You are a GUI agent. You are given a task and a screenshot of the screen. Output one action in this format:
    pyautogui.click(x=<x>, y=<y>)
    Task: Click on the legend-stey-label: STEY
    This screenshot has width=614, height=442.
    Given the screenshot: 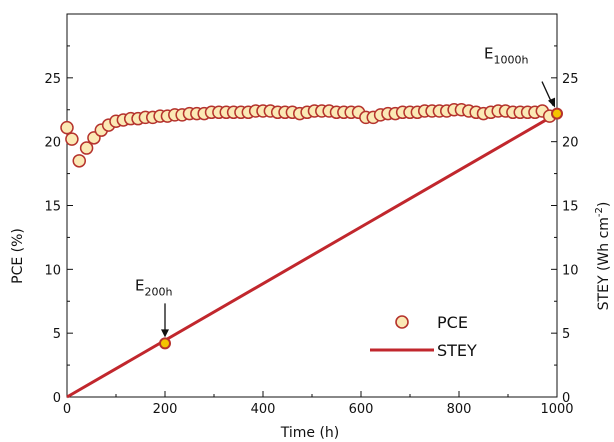 What is the action you would take?
    pyautogui.click(x=457, y=350)
    